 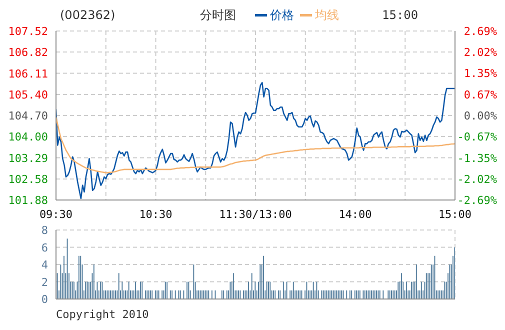 What do you see at coordinates (255, 145) in the screenshot?
I see `line-series` at bounding box center [255, 145].